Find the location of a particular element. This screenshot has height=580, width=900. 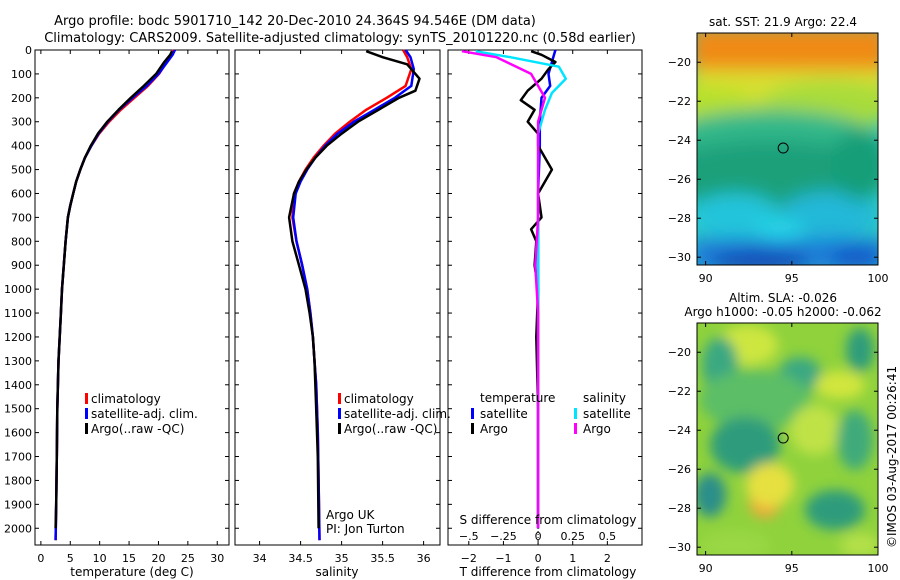

depth-tick-label: 300 is located at coordinates (21, 122).